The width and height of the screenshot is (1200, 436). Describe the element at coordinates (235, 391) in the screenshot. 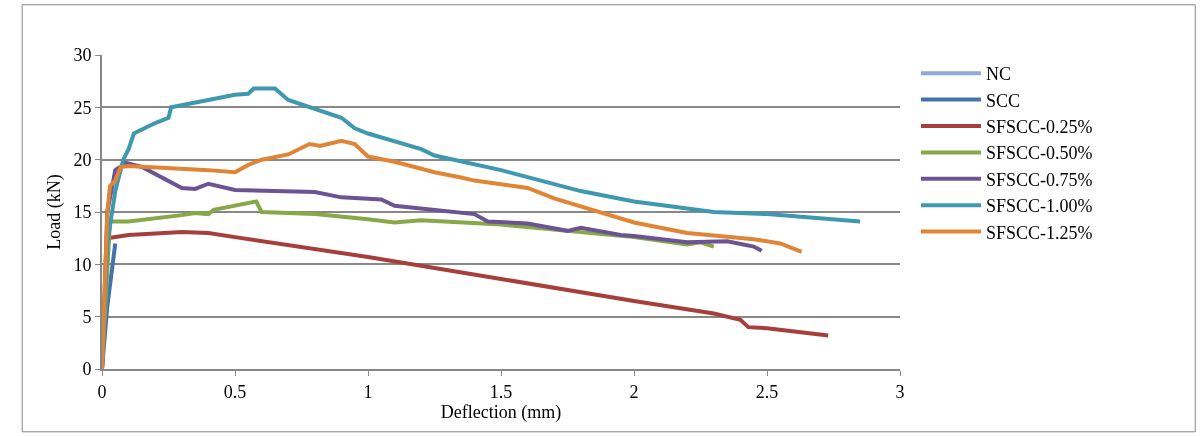

I see `x-tick-label: 0.5` at that location.